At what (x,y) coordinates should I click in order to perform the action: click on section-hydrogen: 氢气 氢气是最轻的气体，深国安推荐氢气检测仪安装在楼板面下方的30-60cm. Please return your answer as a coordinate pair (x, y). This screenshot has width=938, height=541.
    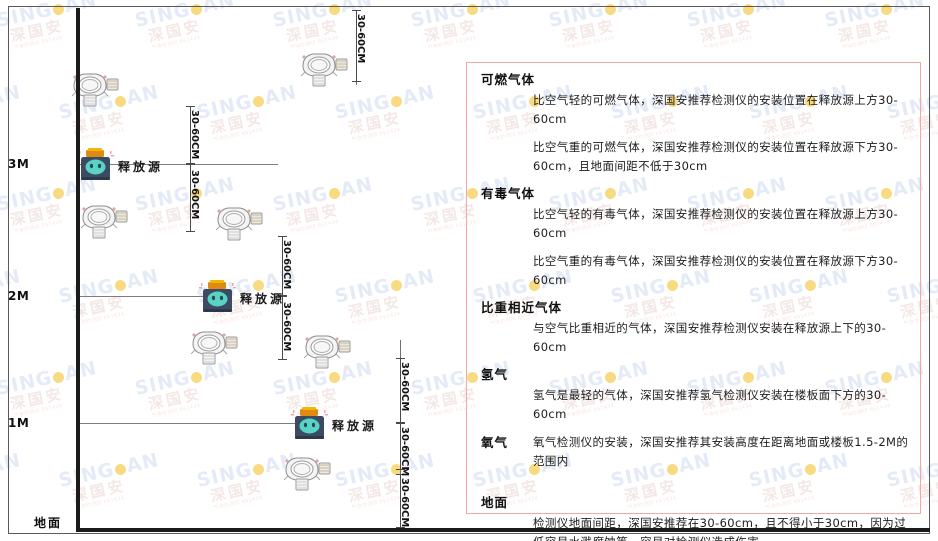
    Looking at the image, I should click on (696, 395).